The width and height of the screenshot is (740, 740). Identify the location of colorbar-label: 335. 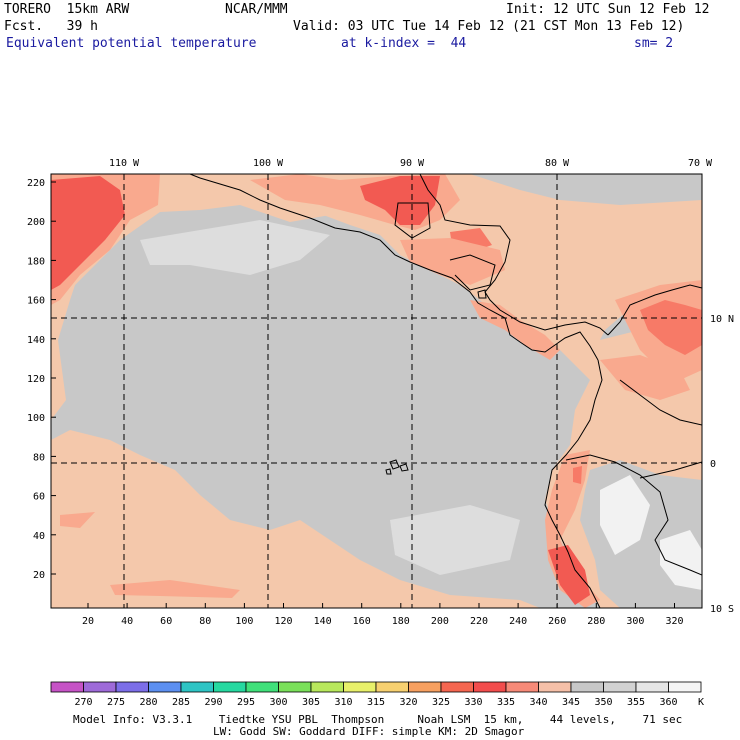
(506, 702).